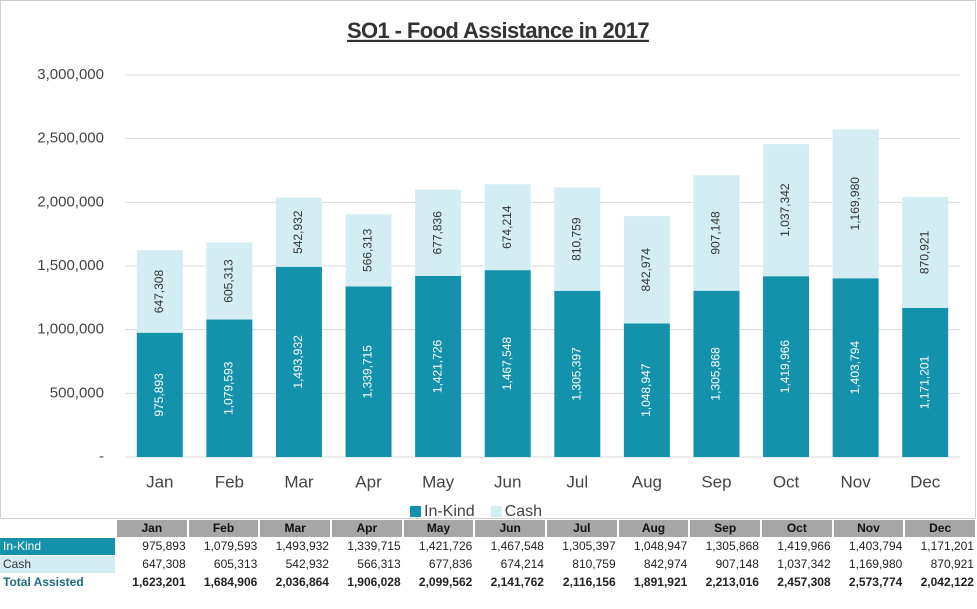 The image size is (977, 609). What do you see at coordinates (517, 582) in the screenshot?
I see `table-cell: 2,141,762` at bounding box center [517, 582].